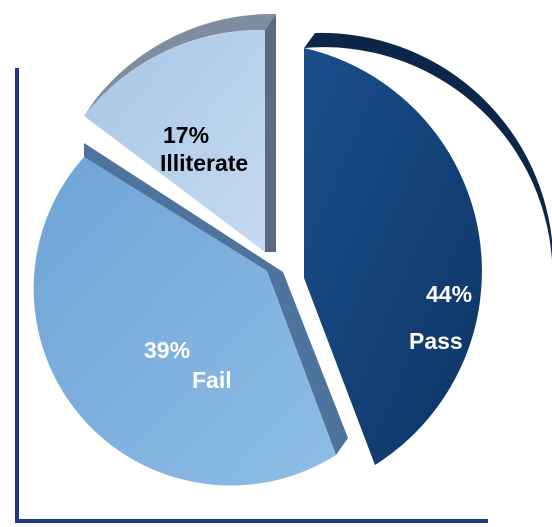 The image size is (552, 527). Describe the element at coordinates (167, 350) in the screenshot. I see `data-label-fail-value: 39%` at that location.